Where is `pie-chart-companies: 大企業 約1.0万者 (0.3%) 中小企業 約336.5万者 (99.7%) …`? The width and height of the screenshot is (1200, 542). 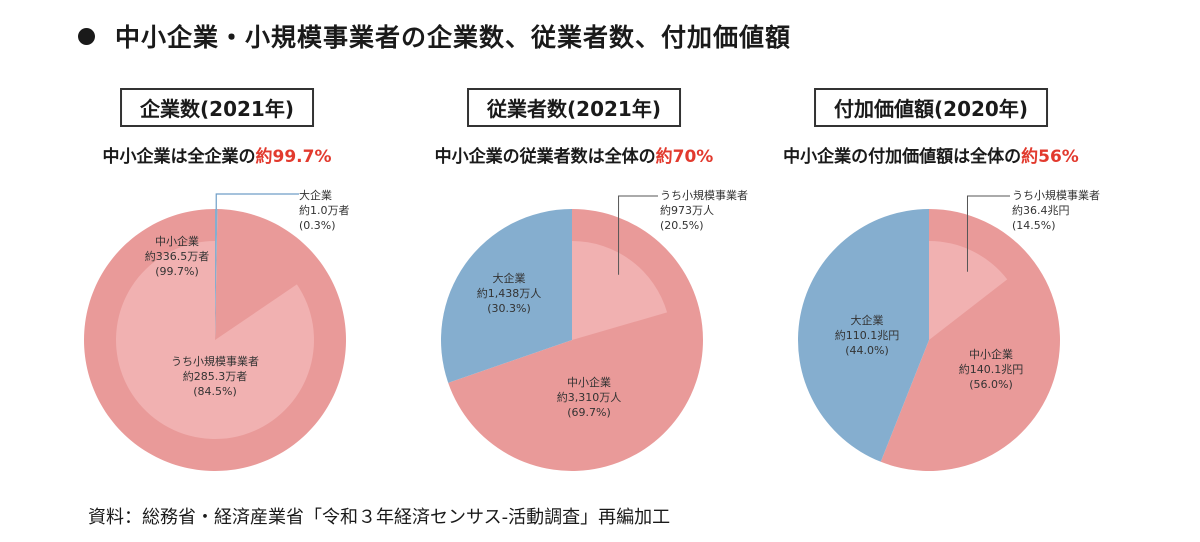 pie-chart-companies: 大企業 約1.0万者 (0.3%) 中小企業 約336.5万者 (99.7%) … is located at coordinates (217, 330).